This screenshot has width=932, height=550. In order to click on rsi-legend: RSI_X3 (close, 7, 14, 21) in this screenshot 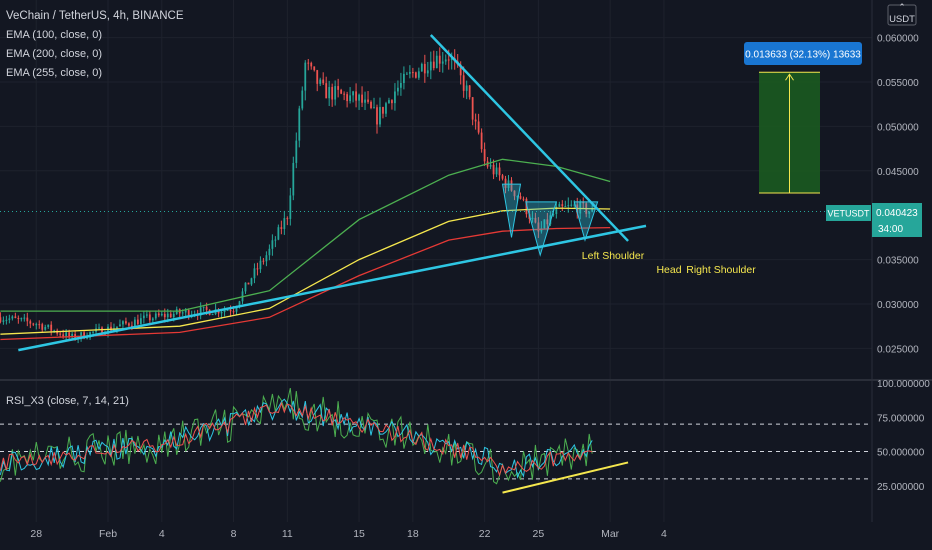, I will do `click(67, 401)`.